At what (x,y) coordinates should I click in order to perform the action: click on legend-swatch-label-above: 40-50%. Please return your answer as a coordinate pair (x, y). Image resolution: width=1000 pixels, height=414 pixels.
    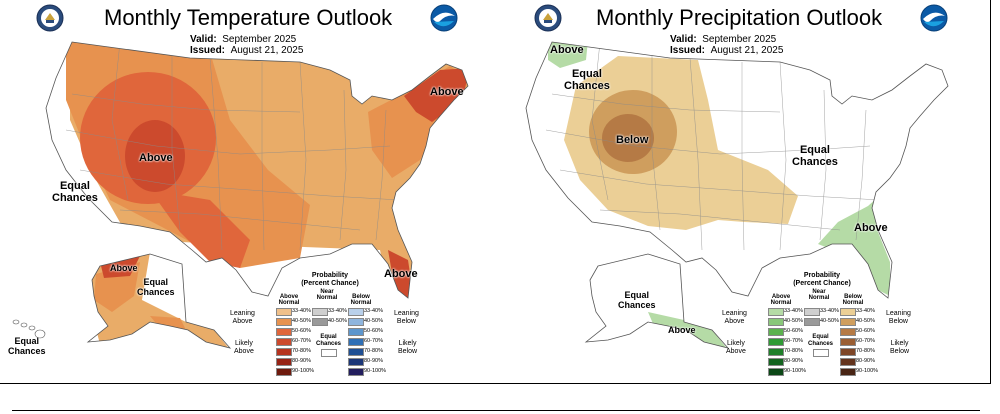
    Looking at the image, I should click on (301, 321).